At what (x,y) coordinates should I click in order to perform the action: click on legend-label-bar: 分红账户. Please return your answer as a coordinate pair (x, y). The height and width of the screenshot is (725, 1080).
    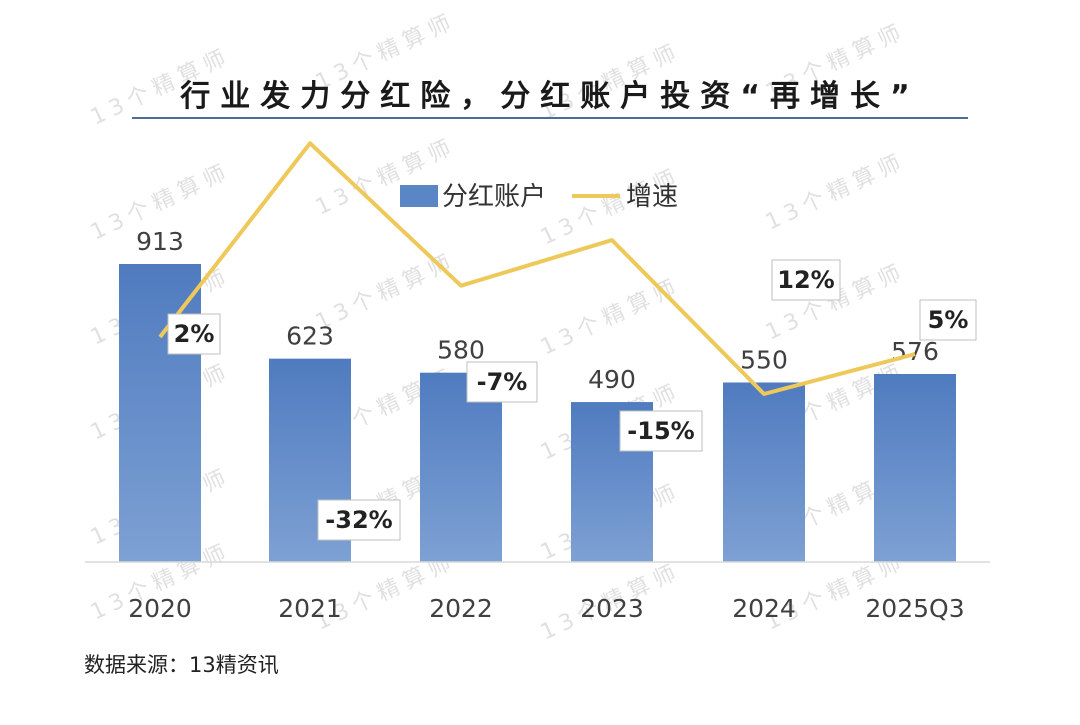
    Looking at the image, I should click on (494, 197).